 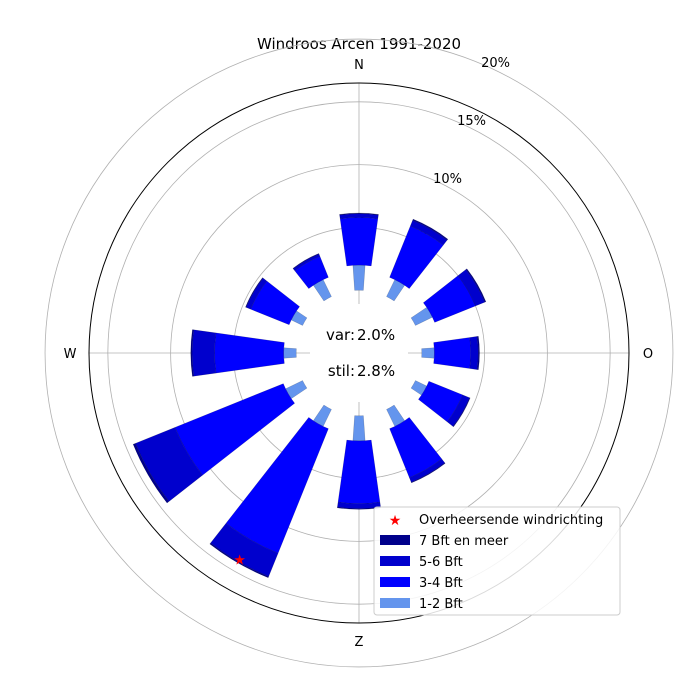 I want to click on bar-7-bft-en-meer-n, so click(x=359, y=214).